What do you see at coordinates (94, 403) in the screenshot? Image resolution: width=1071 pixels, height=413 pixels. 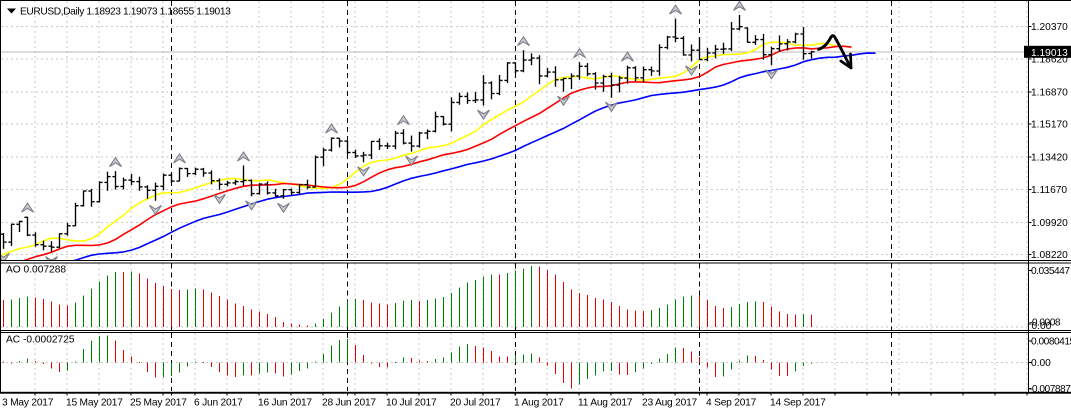 I see `svg-text: 15 May 2017` at bounding box center [94, 403].